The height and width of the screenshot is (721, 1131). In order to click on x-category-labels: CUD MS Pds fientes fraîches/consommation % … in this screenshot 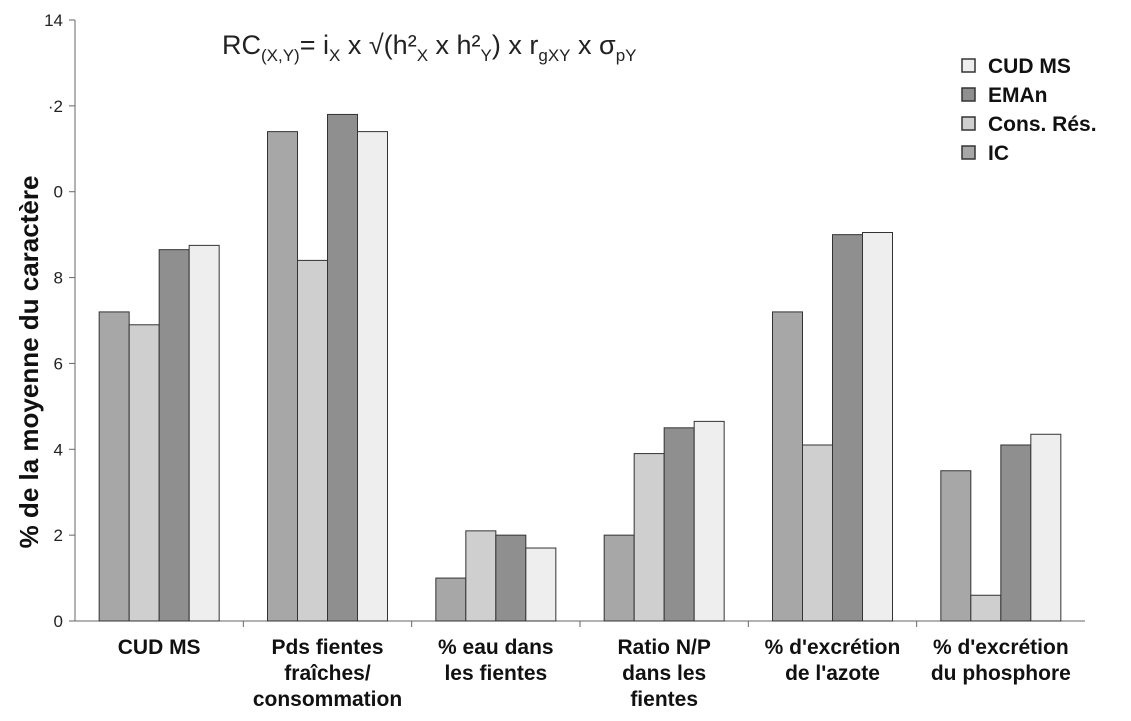, I will do `click(594, 673)`.